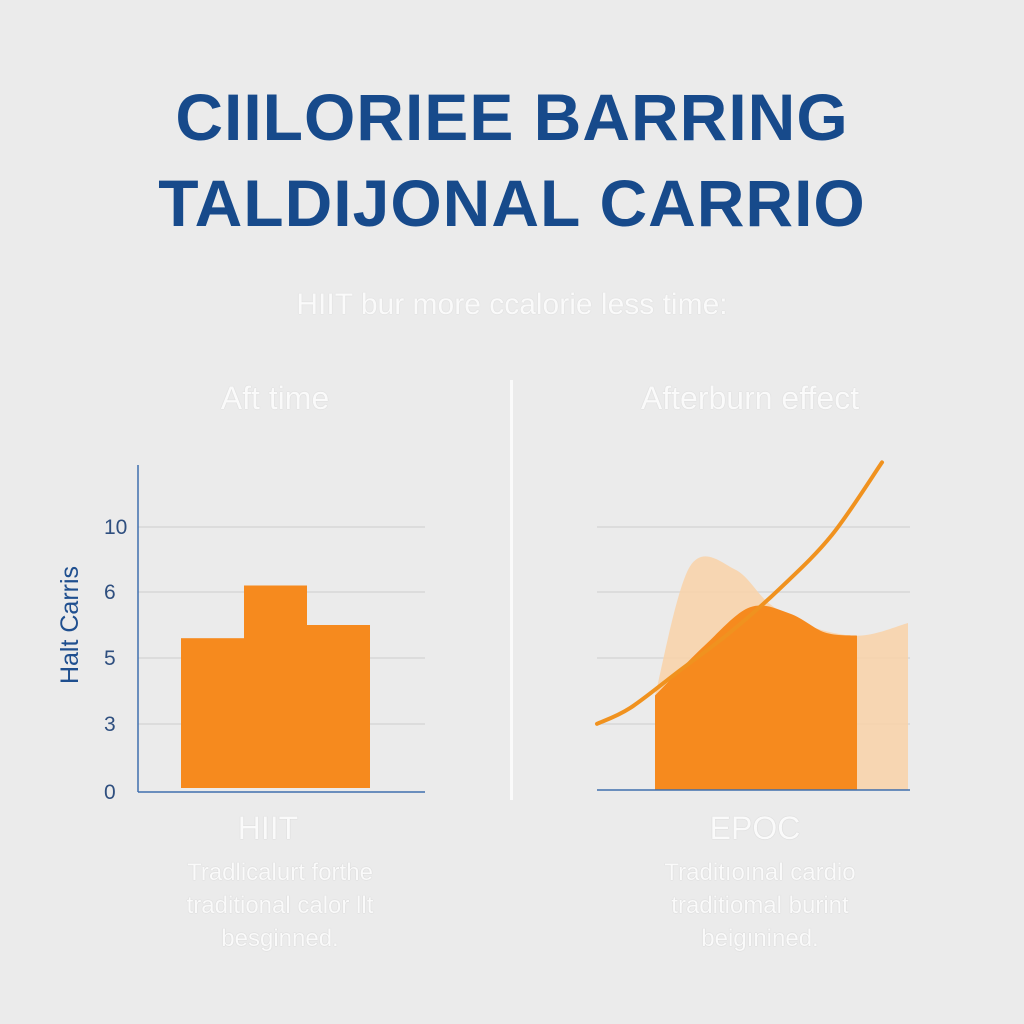 This screenshot has width=1024, height=1024. What do you see at coordinates (760, 939) in the screenshot?
I see `right-caption-line-3: beigınined.` at bounding box center [760, 939].